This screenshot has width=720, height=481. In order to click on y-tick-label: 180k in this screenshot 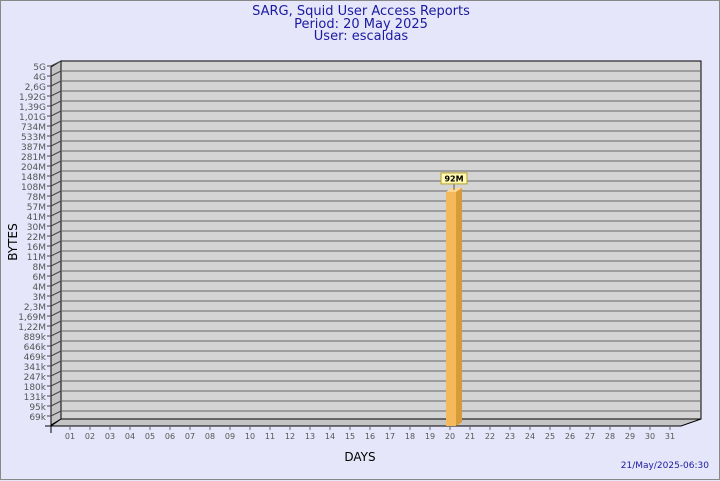, I will do `click(35, 388)`.